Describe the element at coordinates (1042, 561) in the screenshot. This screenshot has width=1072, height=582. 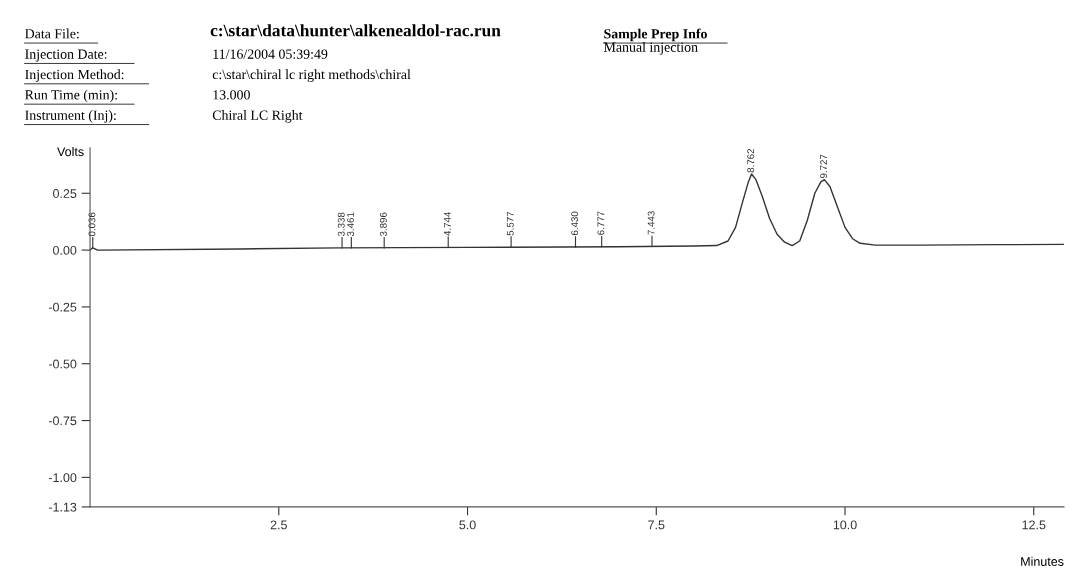
I see `x-axis-title: Minutes` at that location.